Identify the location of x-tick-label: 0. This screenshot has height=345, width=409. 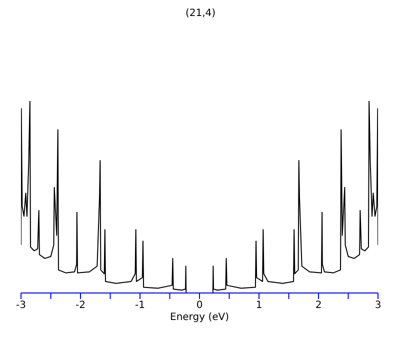
(199, 306).